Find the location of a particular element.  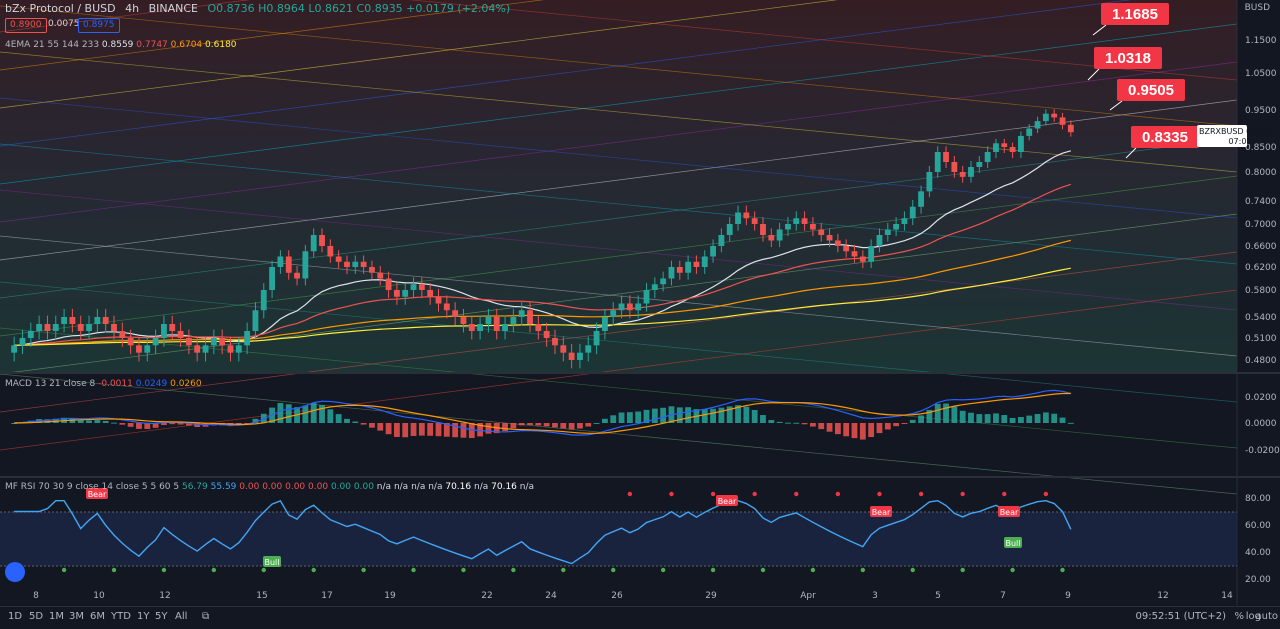

buy-price-button: 0.8975 is located at coordinates (99, 25).